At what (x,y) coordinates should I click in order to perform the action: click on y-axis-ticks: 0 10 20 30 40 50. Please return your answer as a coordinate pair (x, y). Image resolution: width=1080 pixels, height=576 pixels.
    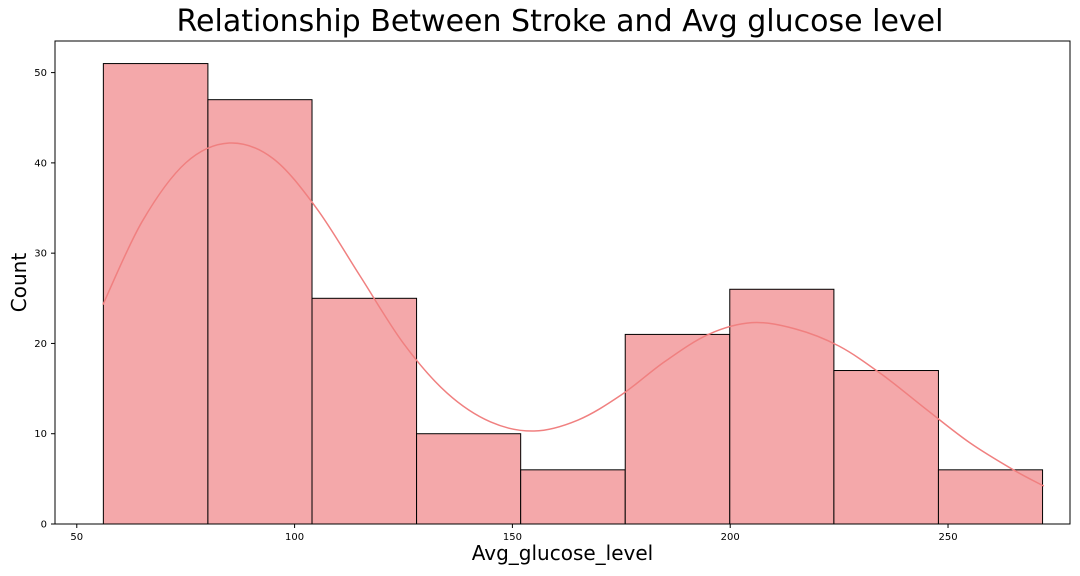
    Looking at the image, I should click on (44, 299).